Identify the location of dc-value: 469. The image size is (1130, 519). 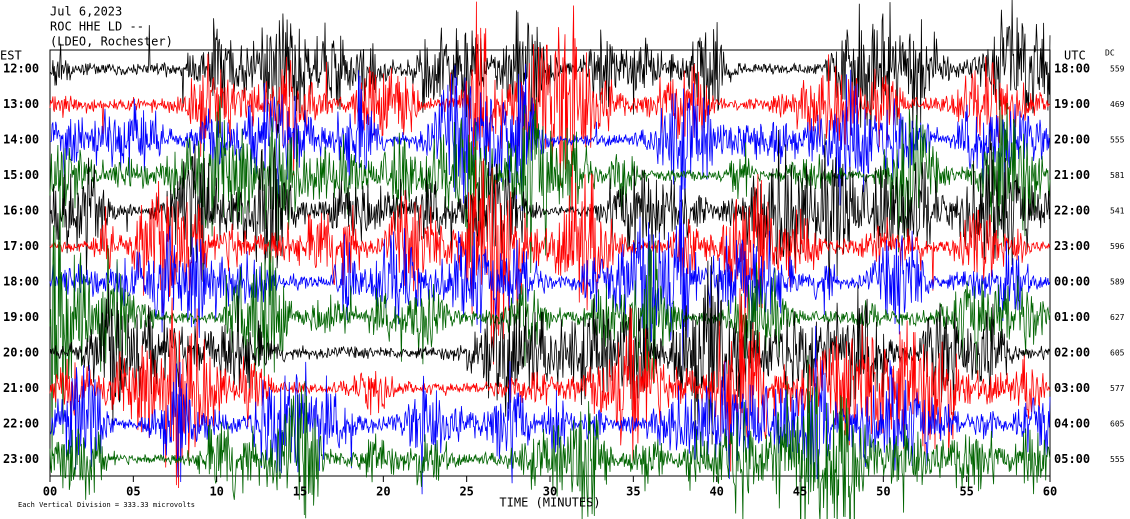
(1117, 104).